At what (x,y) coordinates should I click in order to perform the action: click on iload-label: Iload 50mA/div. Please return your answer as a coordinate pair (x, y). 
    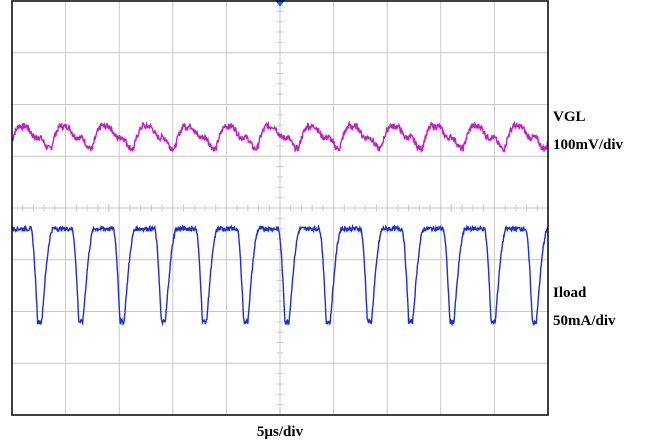
    Looking at the image, I should click on (584, 307).